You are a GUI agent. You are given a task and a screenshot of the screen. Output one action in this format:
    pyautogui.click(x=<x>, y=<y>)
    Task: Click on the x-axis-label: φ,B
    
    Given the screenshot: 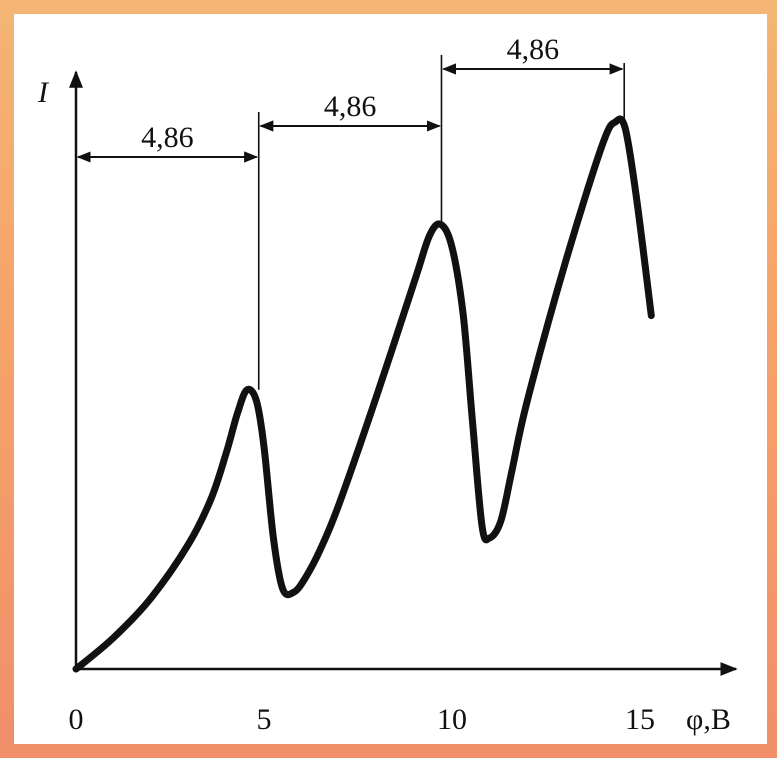 What is the action you would take?
    pyautogui.click(x=708, y=719)
    